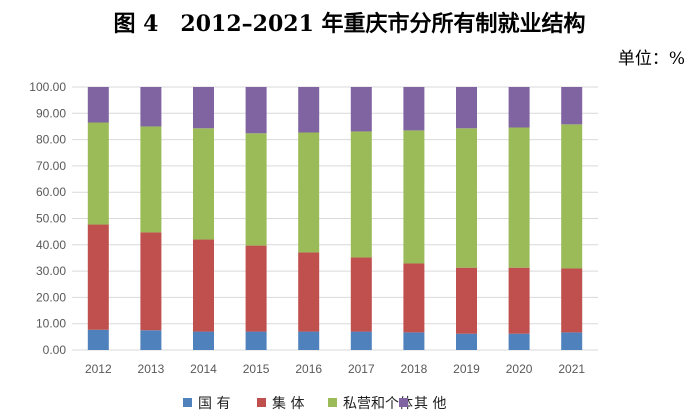 The height and width of the screenshot is (418, 699). What do you see at coordinates (51, 271) in the screenshot?
I see `y-tick-label: 30.00` at bounding box center [51, 271].